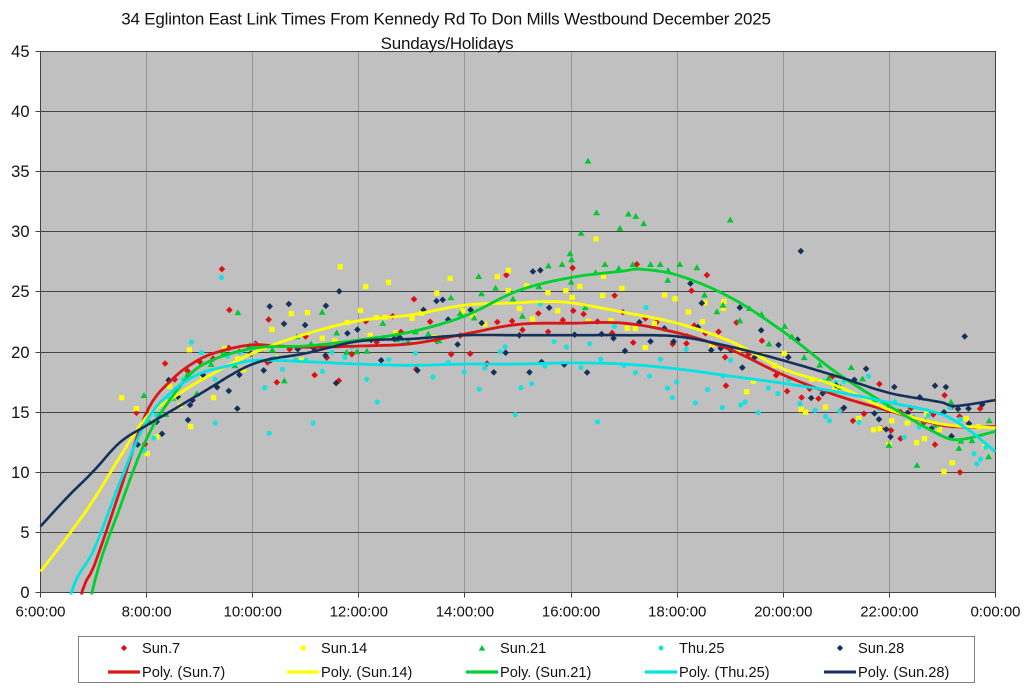 This screenshot has width=1024, height=692. What do you see at coordinates (366, 673) in the screenshot?
I see `svg-text: Poly. (Sun.14)` at bounding box center [366, 673].